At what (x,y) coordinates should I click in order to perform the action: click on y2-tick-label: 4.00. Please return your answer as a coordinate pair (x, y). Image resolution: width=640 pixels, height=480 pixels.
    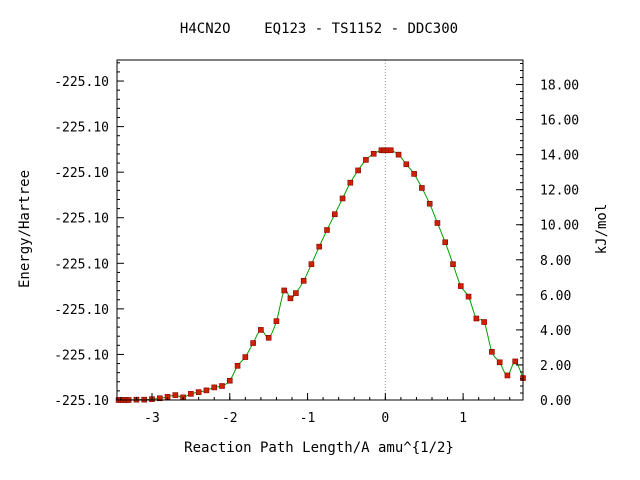
    Looking at the image, I should click on (555, 331).